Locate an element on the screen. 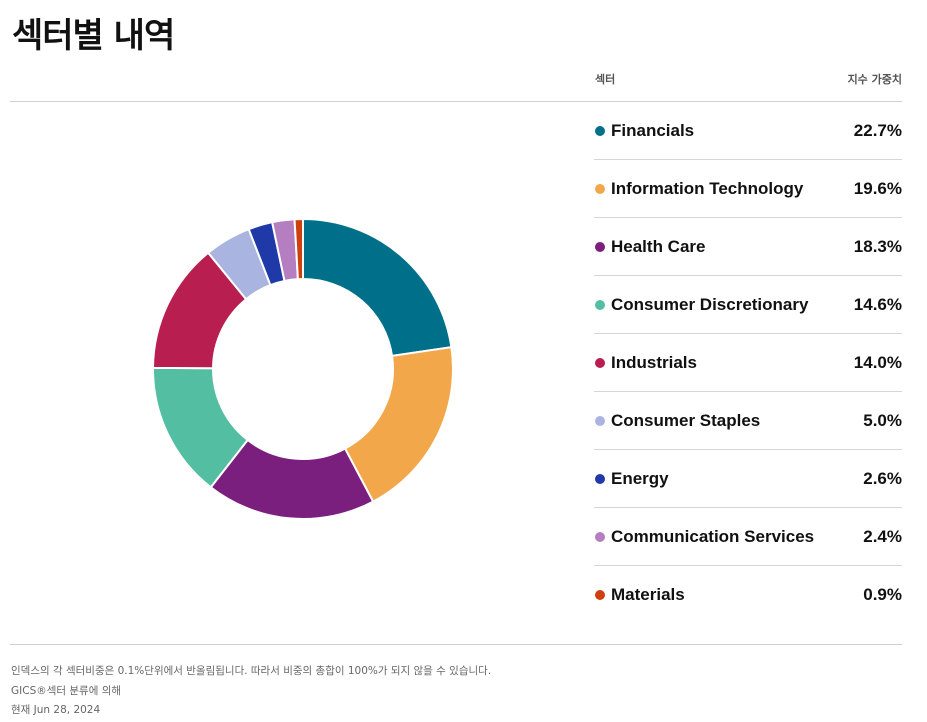 This screenshot has height=722, width=927. legend-row-industrials: Industrials 14.0% is located at coordinates (748, 363).